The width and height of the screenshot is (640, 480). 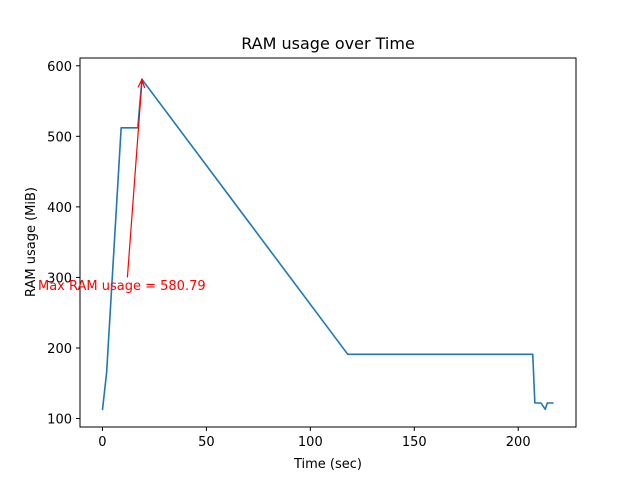 What do you see at coordinates (63, 244) in the screenshot?
I see `y-axis: 100 200 300 400 500 600` at bounding box center [63, 244].